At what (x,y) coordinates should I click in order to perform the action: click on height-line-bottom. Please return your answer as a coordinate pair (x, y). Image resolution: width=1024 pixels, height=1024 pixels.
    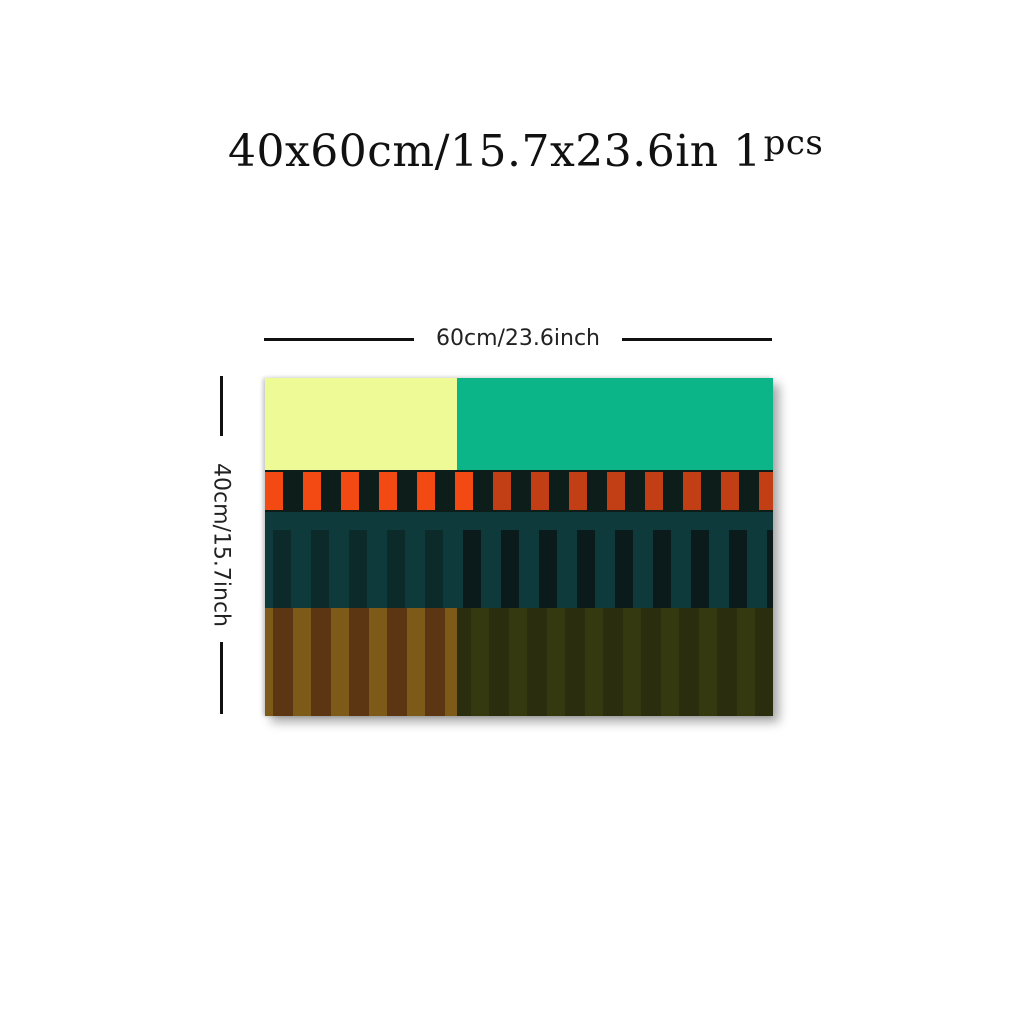
    Looking at the image, I should click on (221, 678).